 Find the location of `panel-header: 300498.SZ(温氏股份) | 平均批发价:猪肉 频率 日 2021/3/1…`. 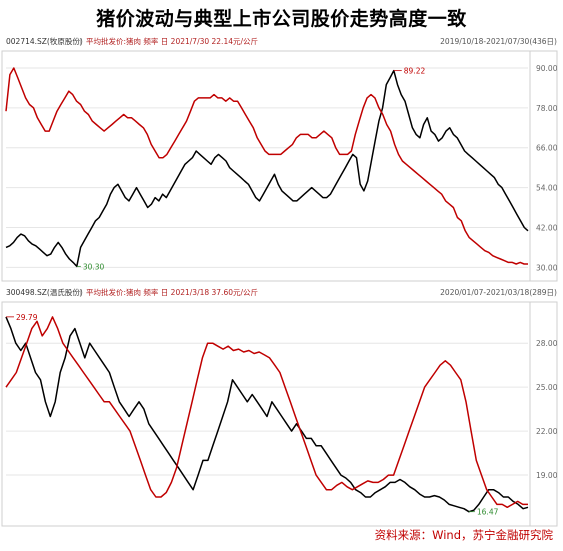

panel-header: 300498.SZ(温氏股份) | 平均批发价:猪肉 频率 日 2021/3/1… is located at coordinates (281, 293).